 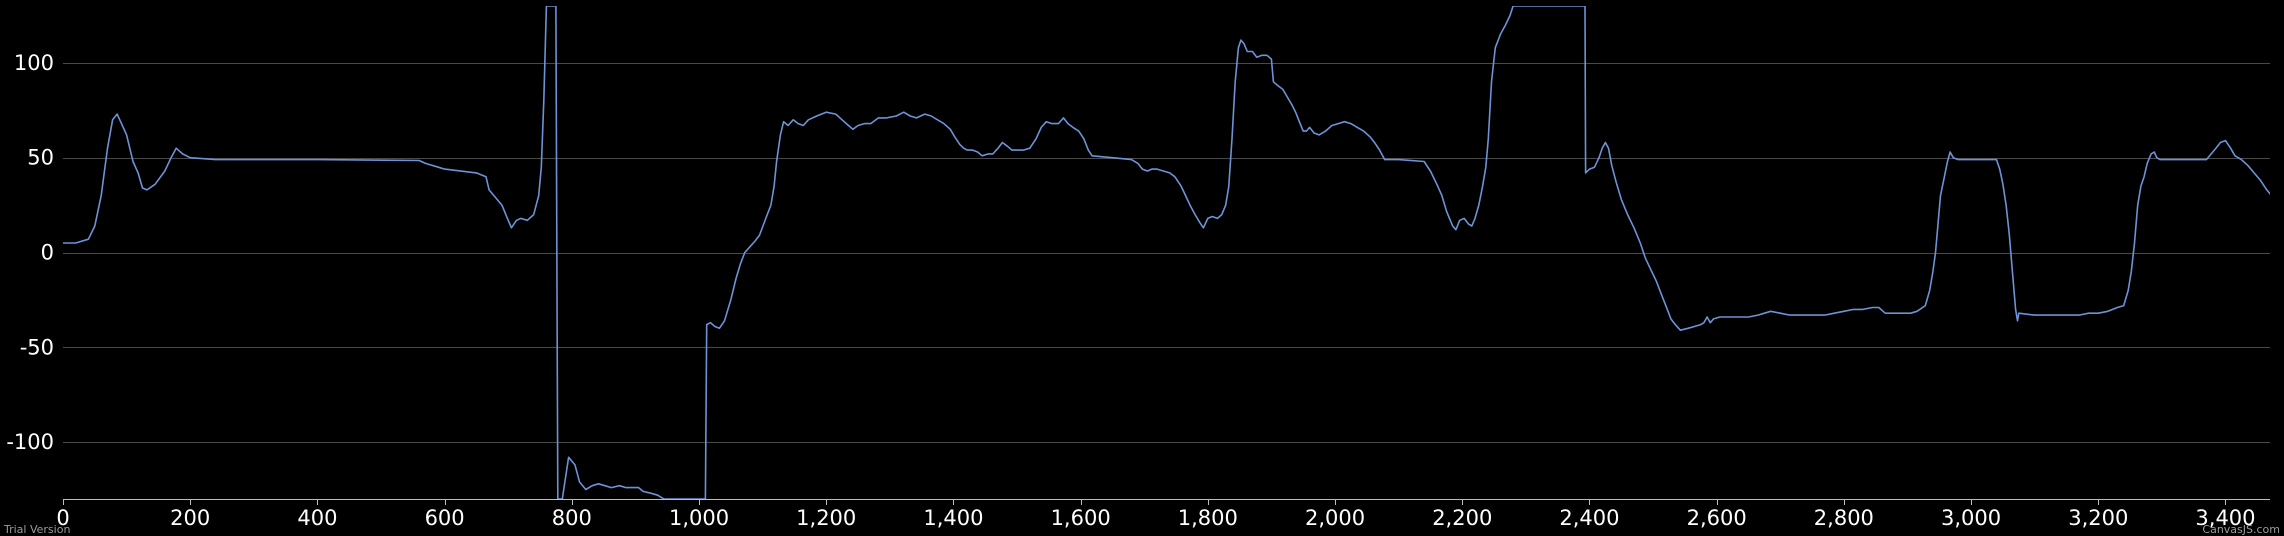 I want to click on x-tick-label: 3,200, so click(x=2098, y=518).